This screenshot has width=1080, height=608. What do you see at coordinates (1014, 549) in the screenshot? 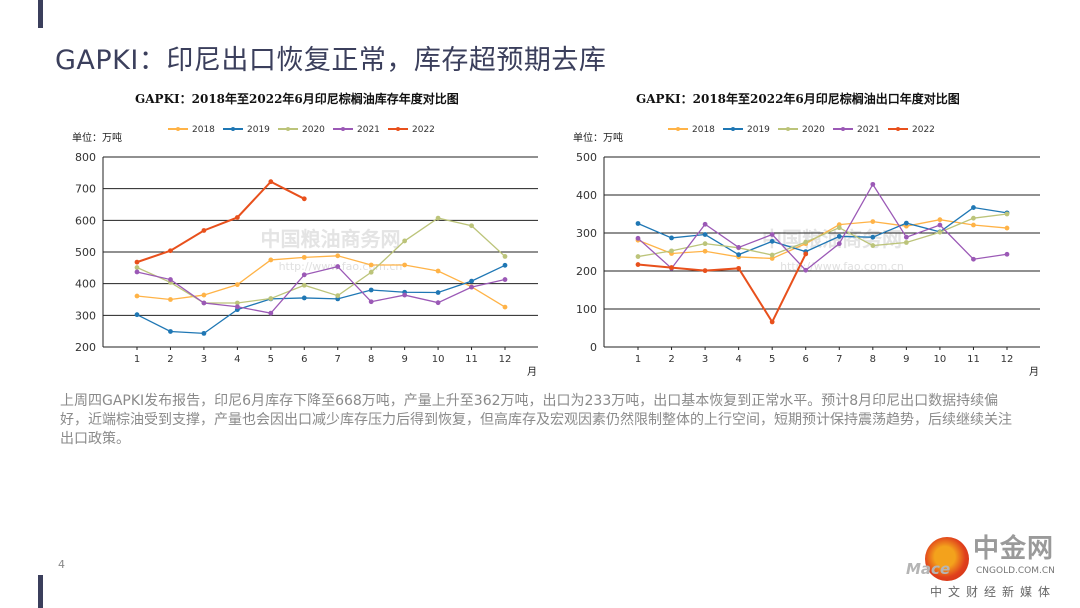
I see `logo-name: 中金网` at bounding box center [1014, 549].